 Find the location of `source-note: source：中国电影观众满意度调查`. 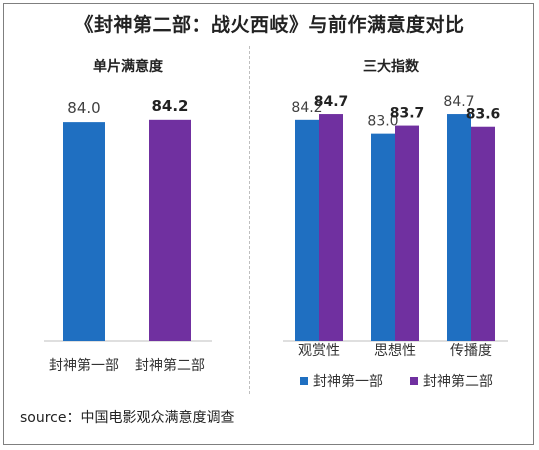

source-note: source：中国电影观众满意度调查 is located at coordinates (127, 418).